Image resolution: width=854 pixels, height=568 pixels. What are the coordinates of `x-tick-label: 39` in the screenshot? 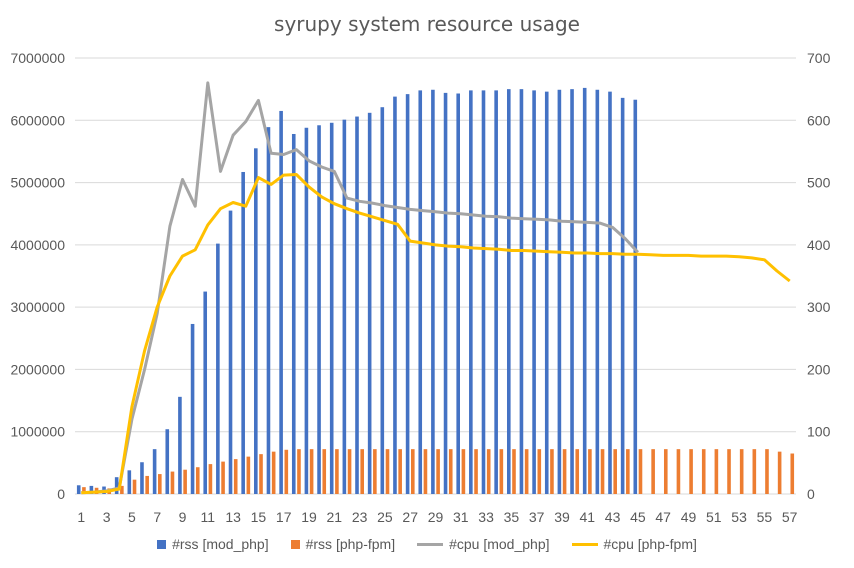 It's located at (562, 517).